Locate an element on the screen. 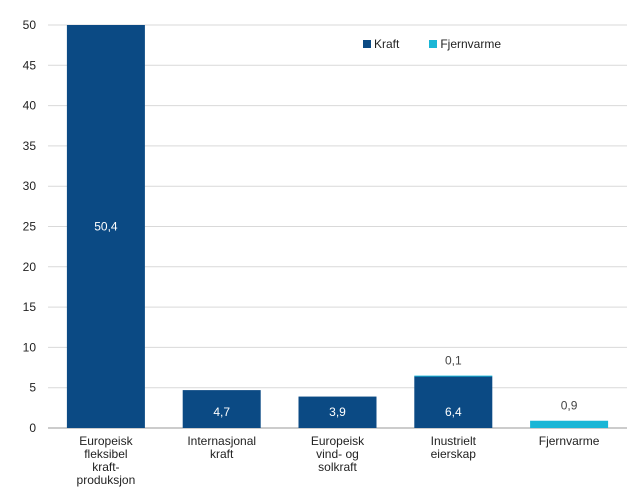 The height and width of the screenshot is (497, 631). legend-item-kraft: Kraft is located at coordinates (381, 44).